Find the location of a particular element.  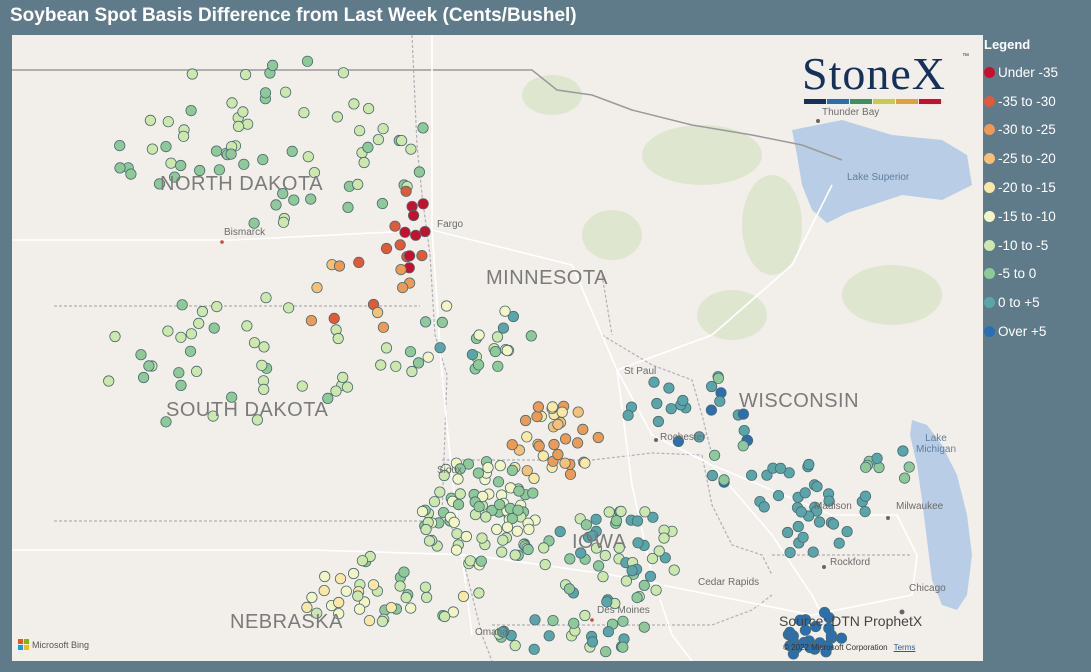

legend-item: Under -35 is located at coordinates (1036, 72).